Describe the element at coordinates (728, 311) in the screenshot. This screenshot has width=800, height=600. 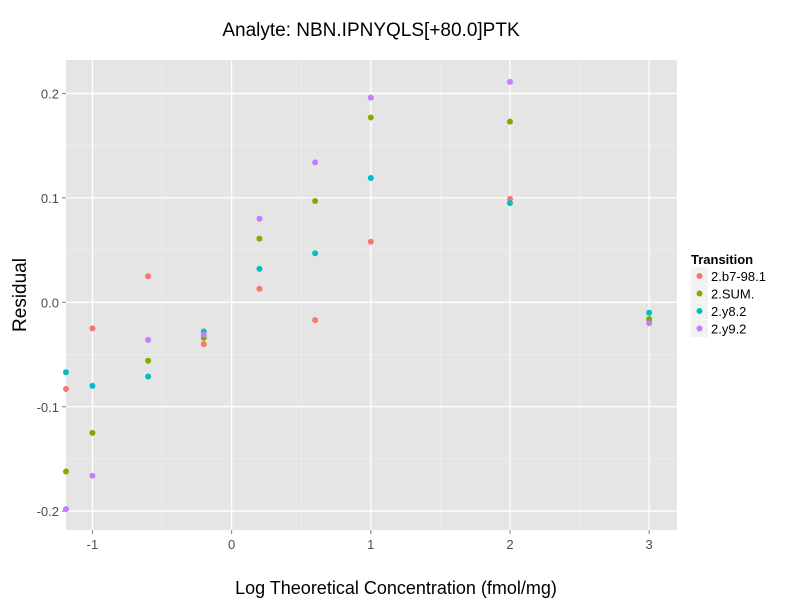
I see `legend-label: 2.y8.2` at that location.